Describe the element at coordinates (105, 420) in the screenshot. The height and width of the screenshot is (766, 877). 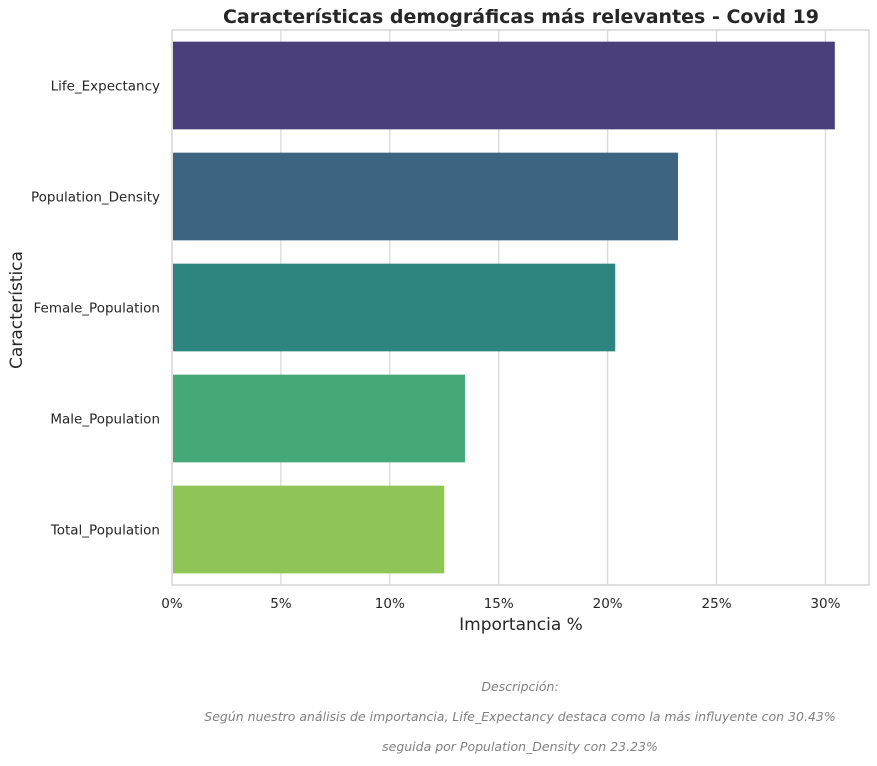
I see `y-category-label: Male_Population` at that location.